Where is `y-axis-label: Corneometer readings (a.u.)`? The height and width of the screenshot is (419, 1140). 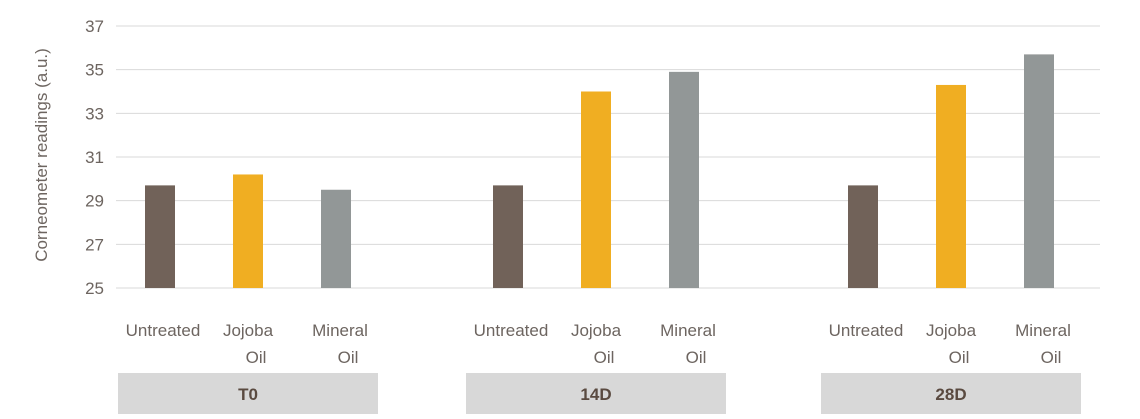 y-axis-label: Corneometer readings (a.u.) is located at coordinates (41, 155).